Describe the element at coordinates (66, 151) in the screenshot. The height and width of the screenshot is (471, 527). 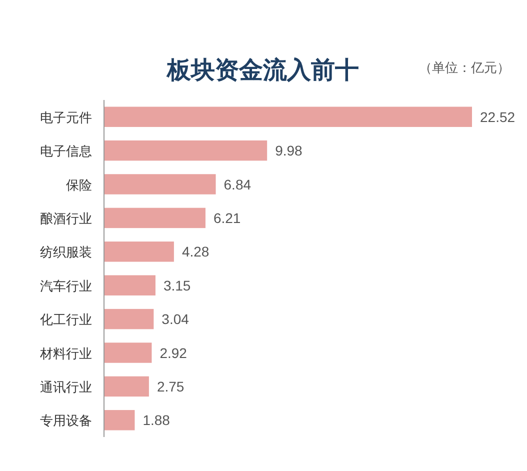
I see `y-tick-label: 电子信息` at that location.